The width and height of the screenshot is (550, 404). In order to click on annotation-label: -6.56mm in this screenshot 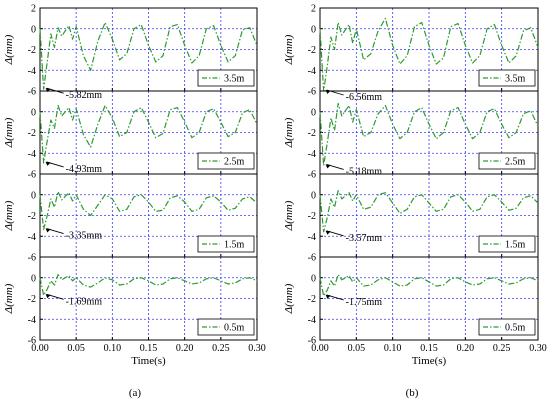, I will do `click(364, 97)`.